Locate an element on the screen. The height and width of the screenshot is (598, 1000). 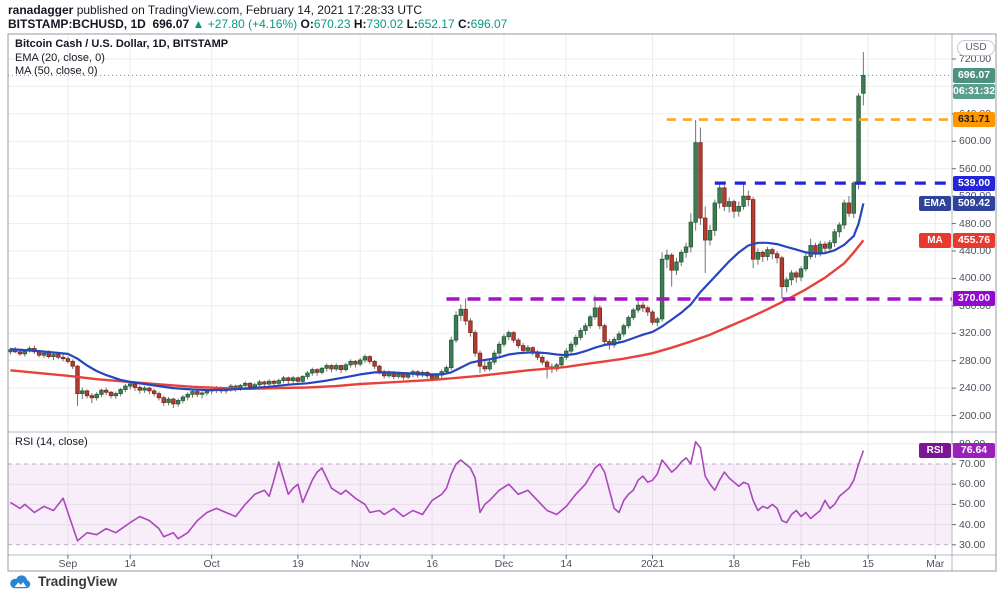
high-value: 730.02 is located at coordinates (385, 24).